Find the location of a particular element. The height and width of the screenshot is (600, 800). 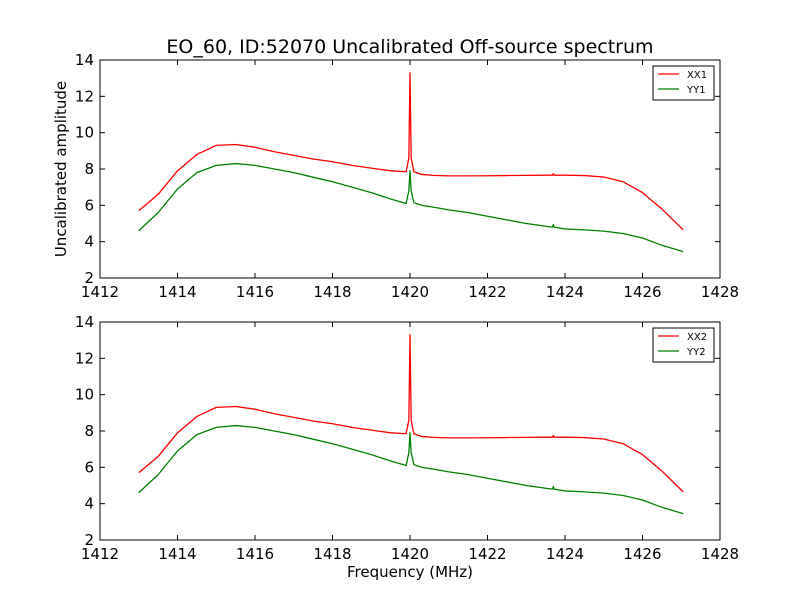

legend-label-xx2: XX2 is located at coordinates (697, 337).